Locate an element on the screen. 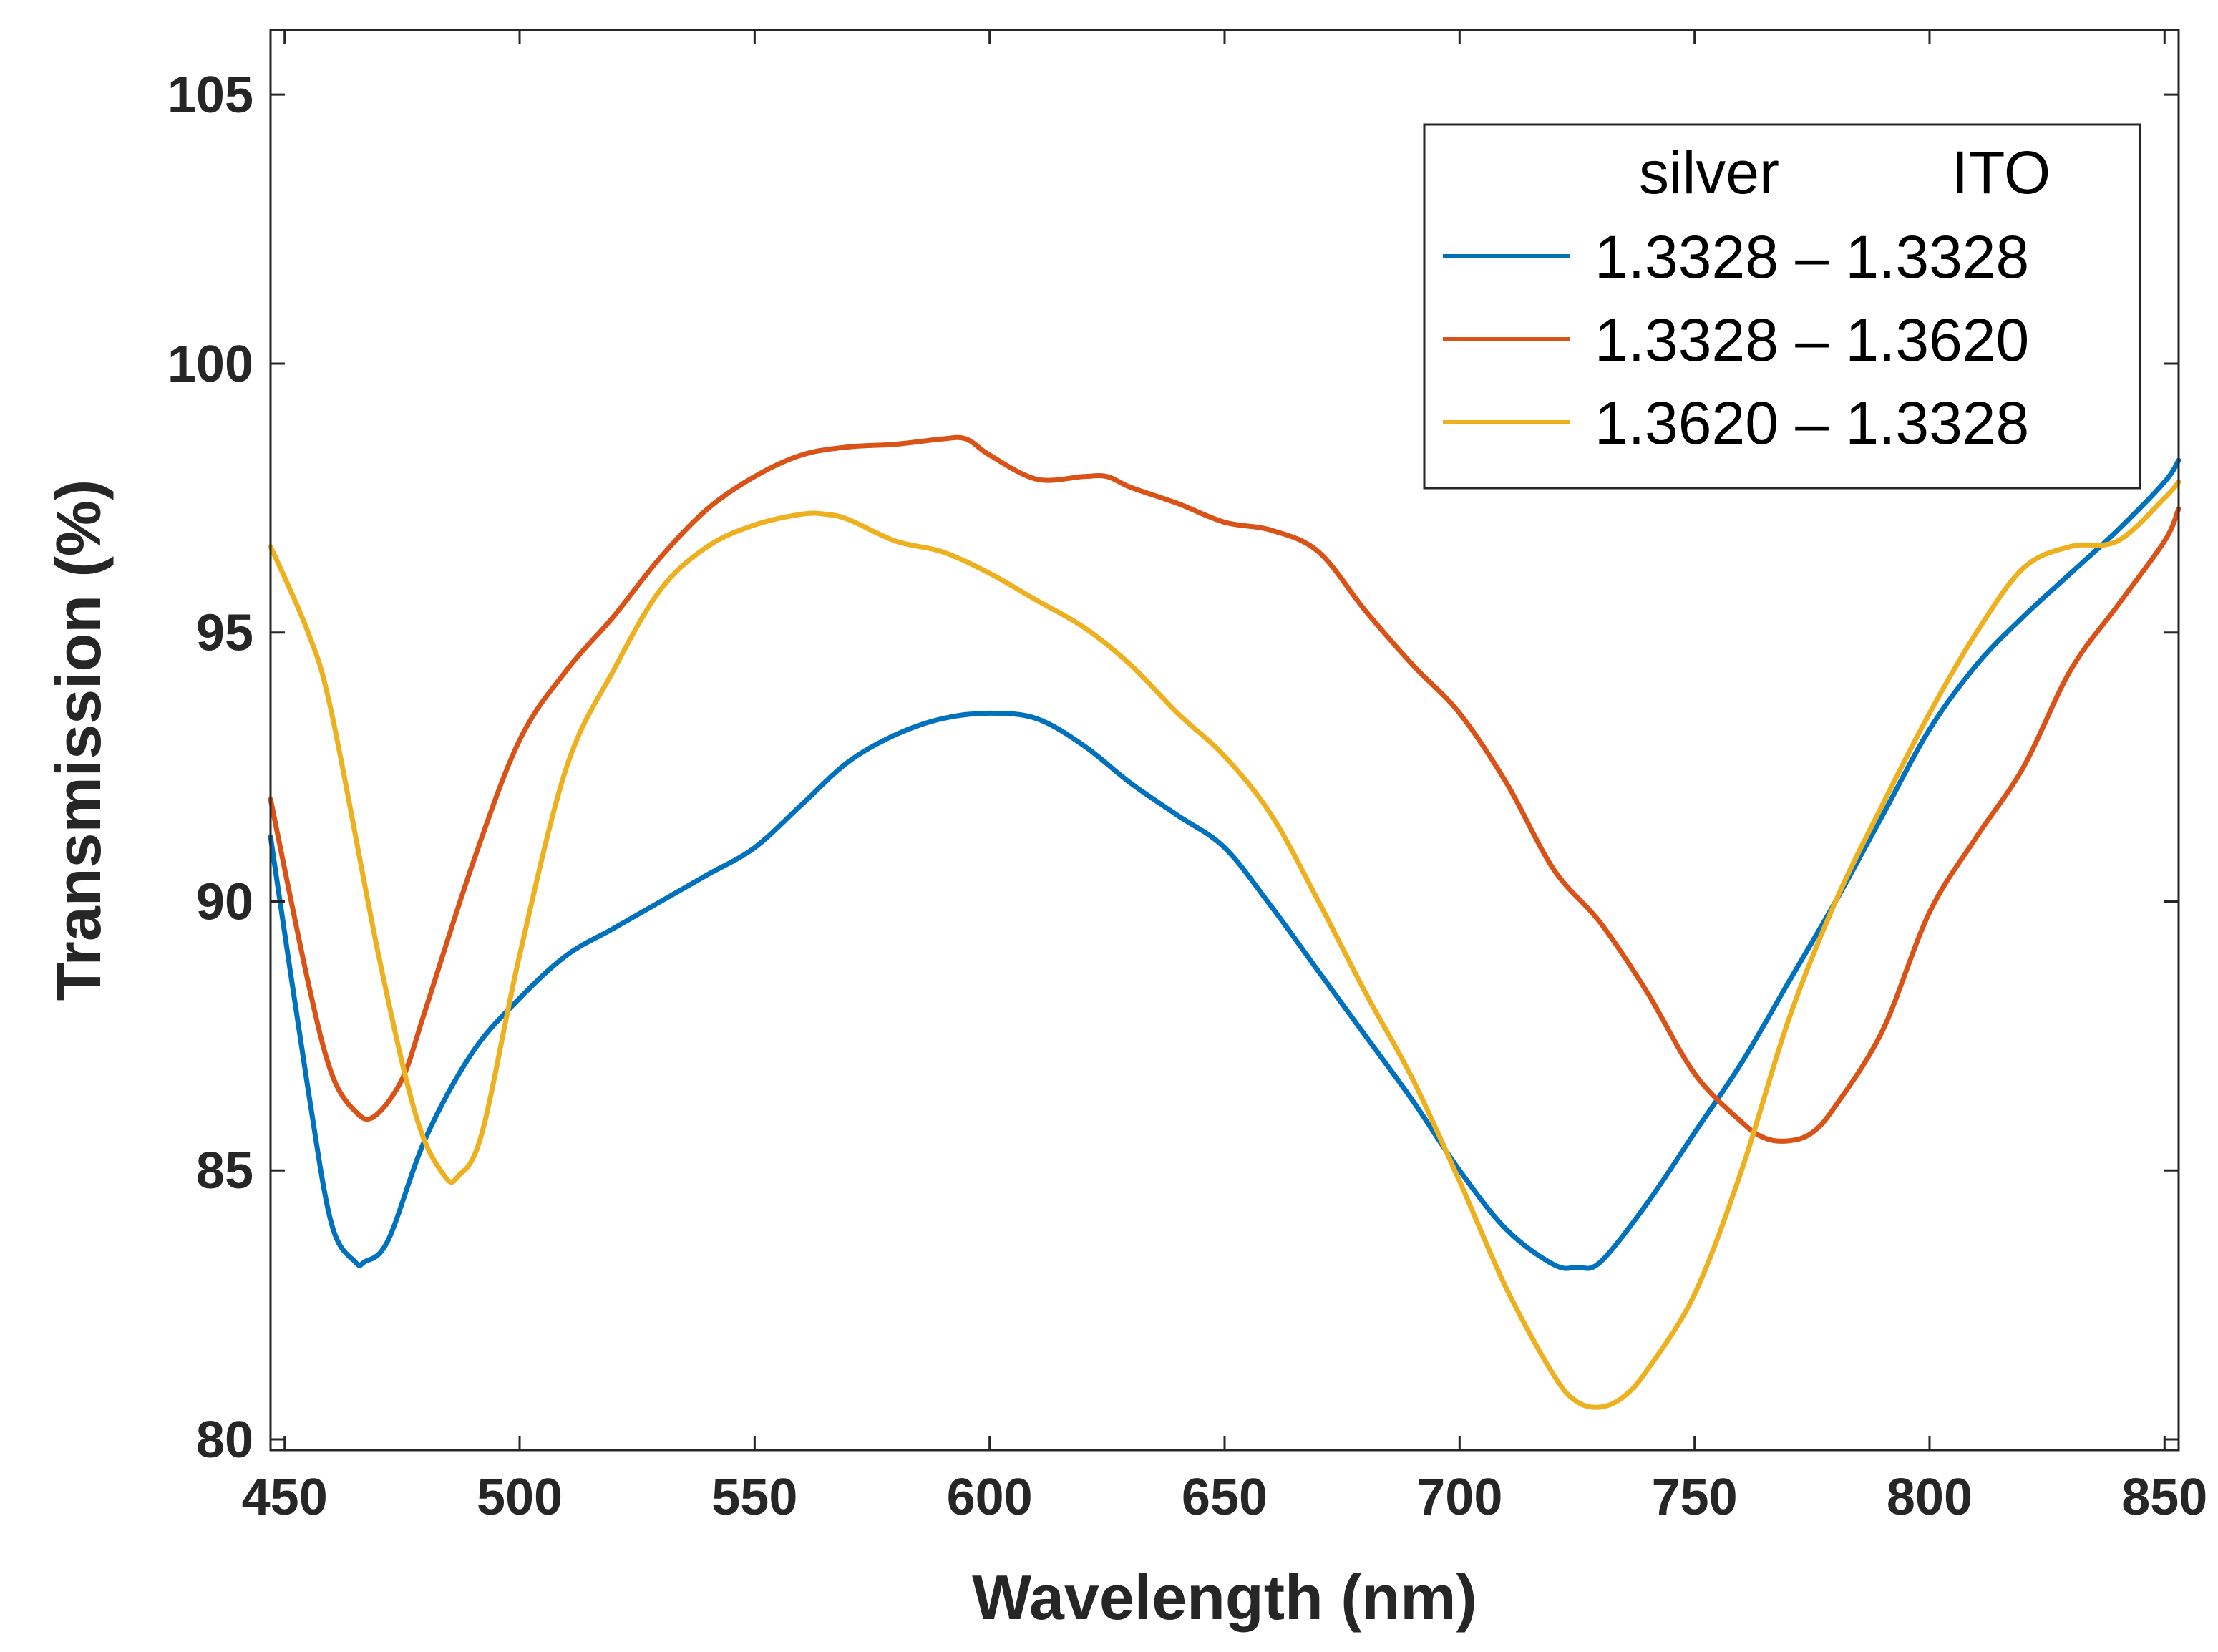  x-tick-label: 750 is located at coordinates (1695, 1497).